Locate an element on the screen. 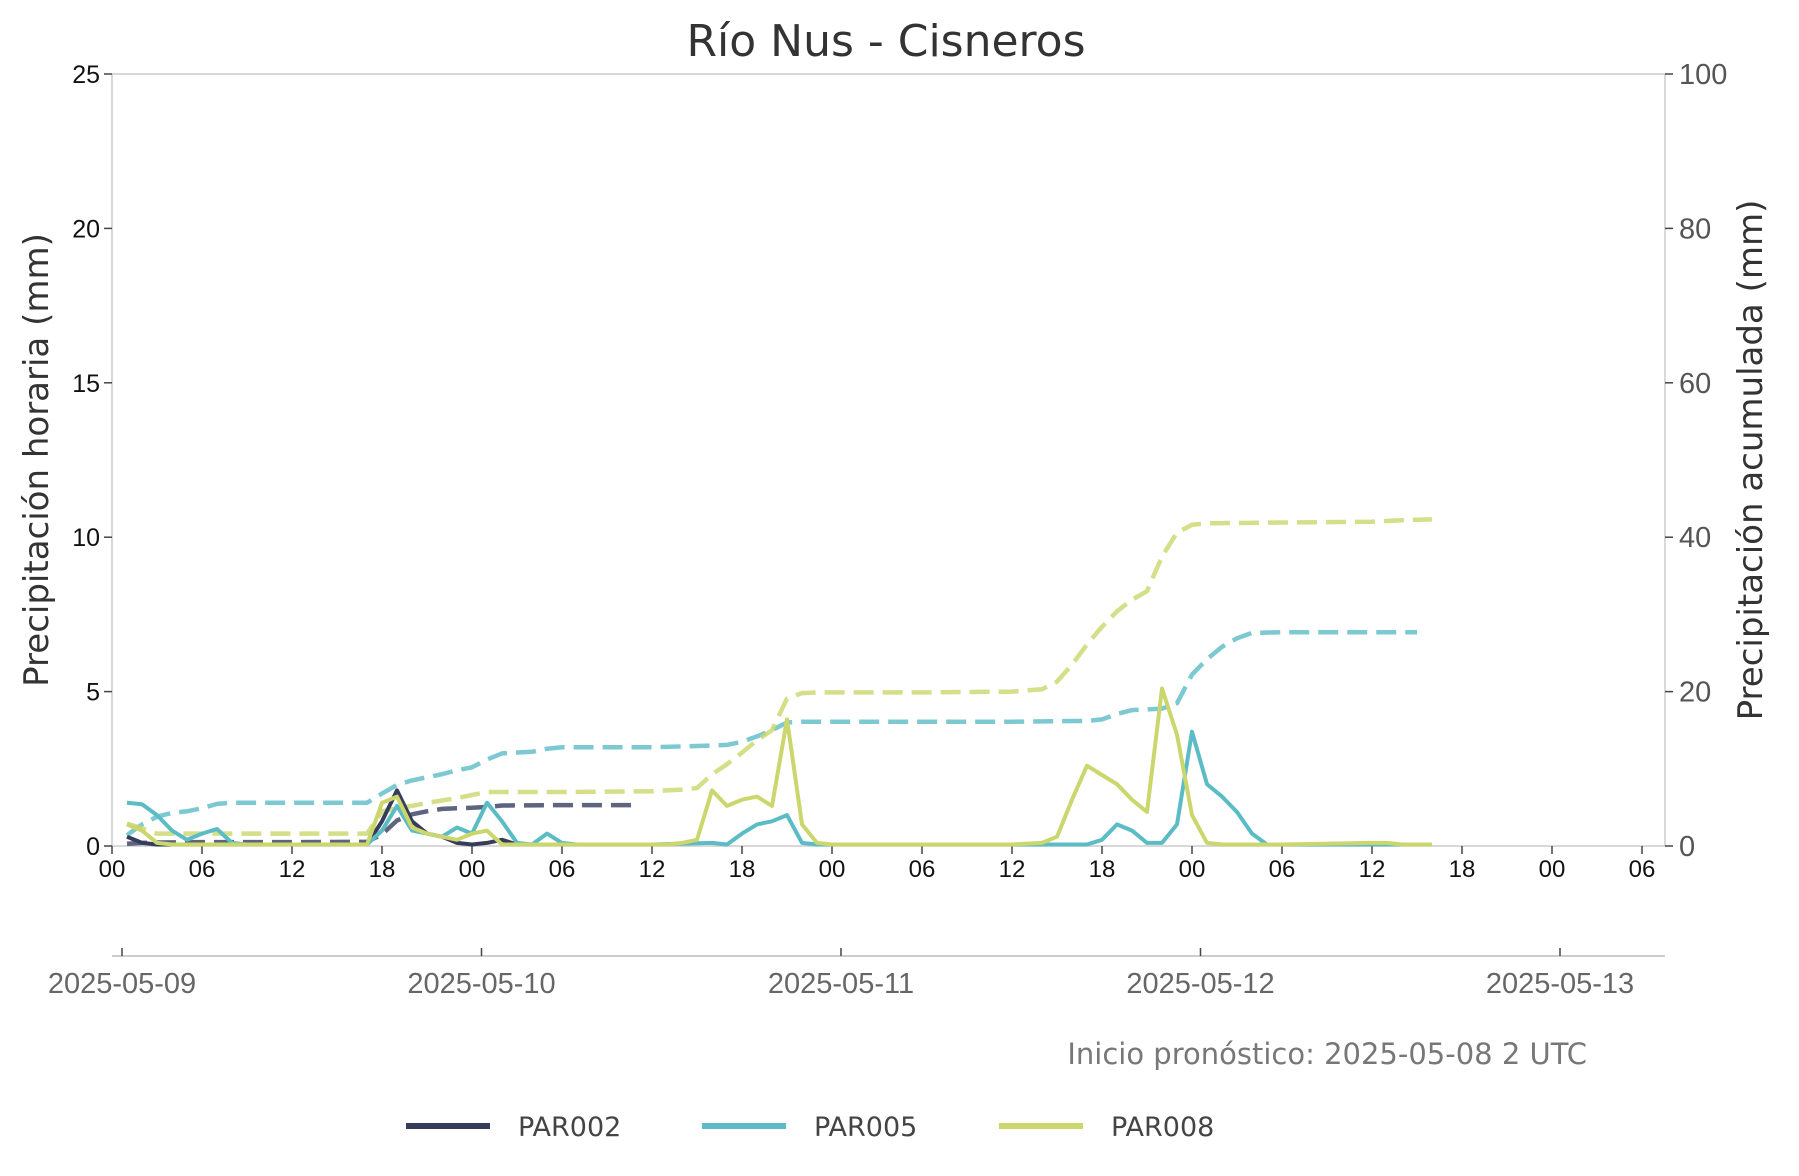 Image resolution: width=1799 pixels, height=1176 pixels. y-right-tick-label: 20 is located at coordinates (1695, 693).